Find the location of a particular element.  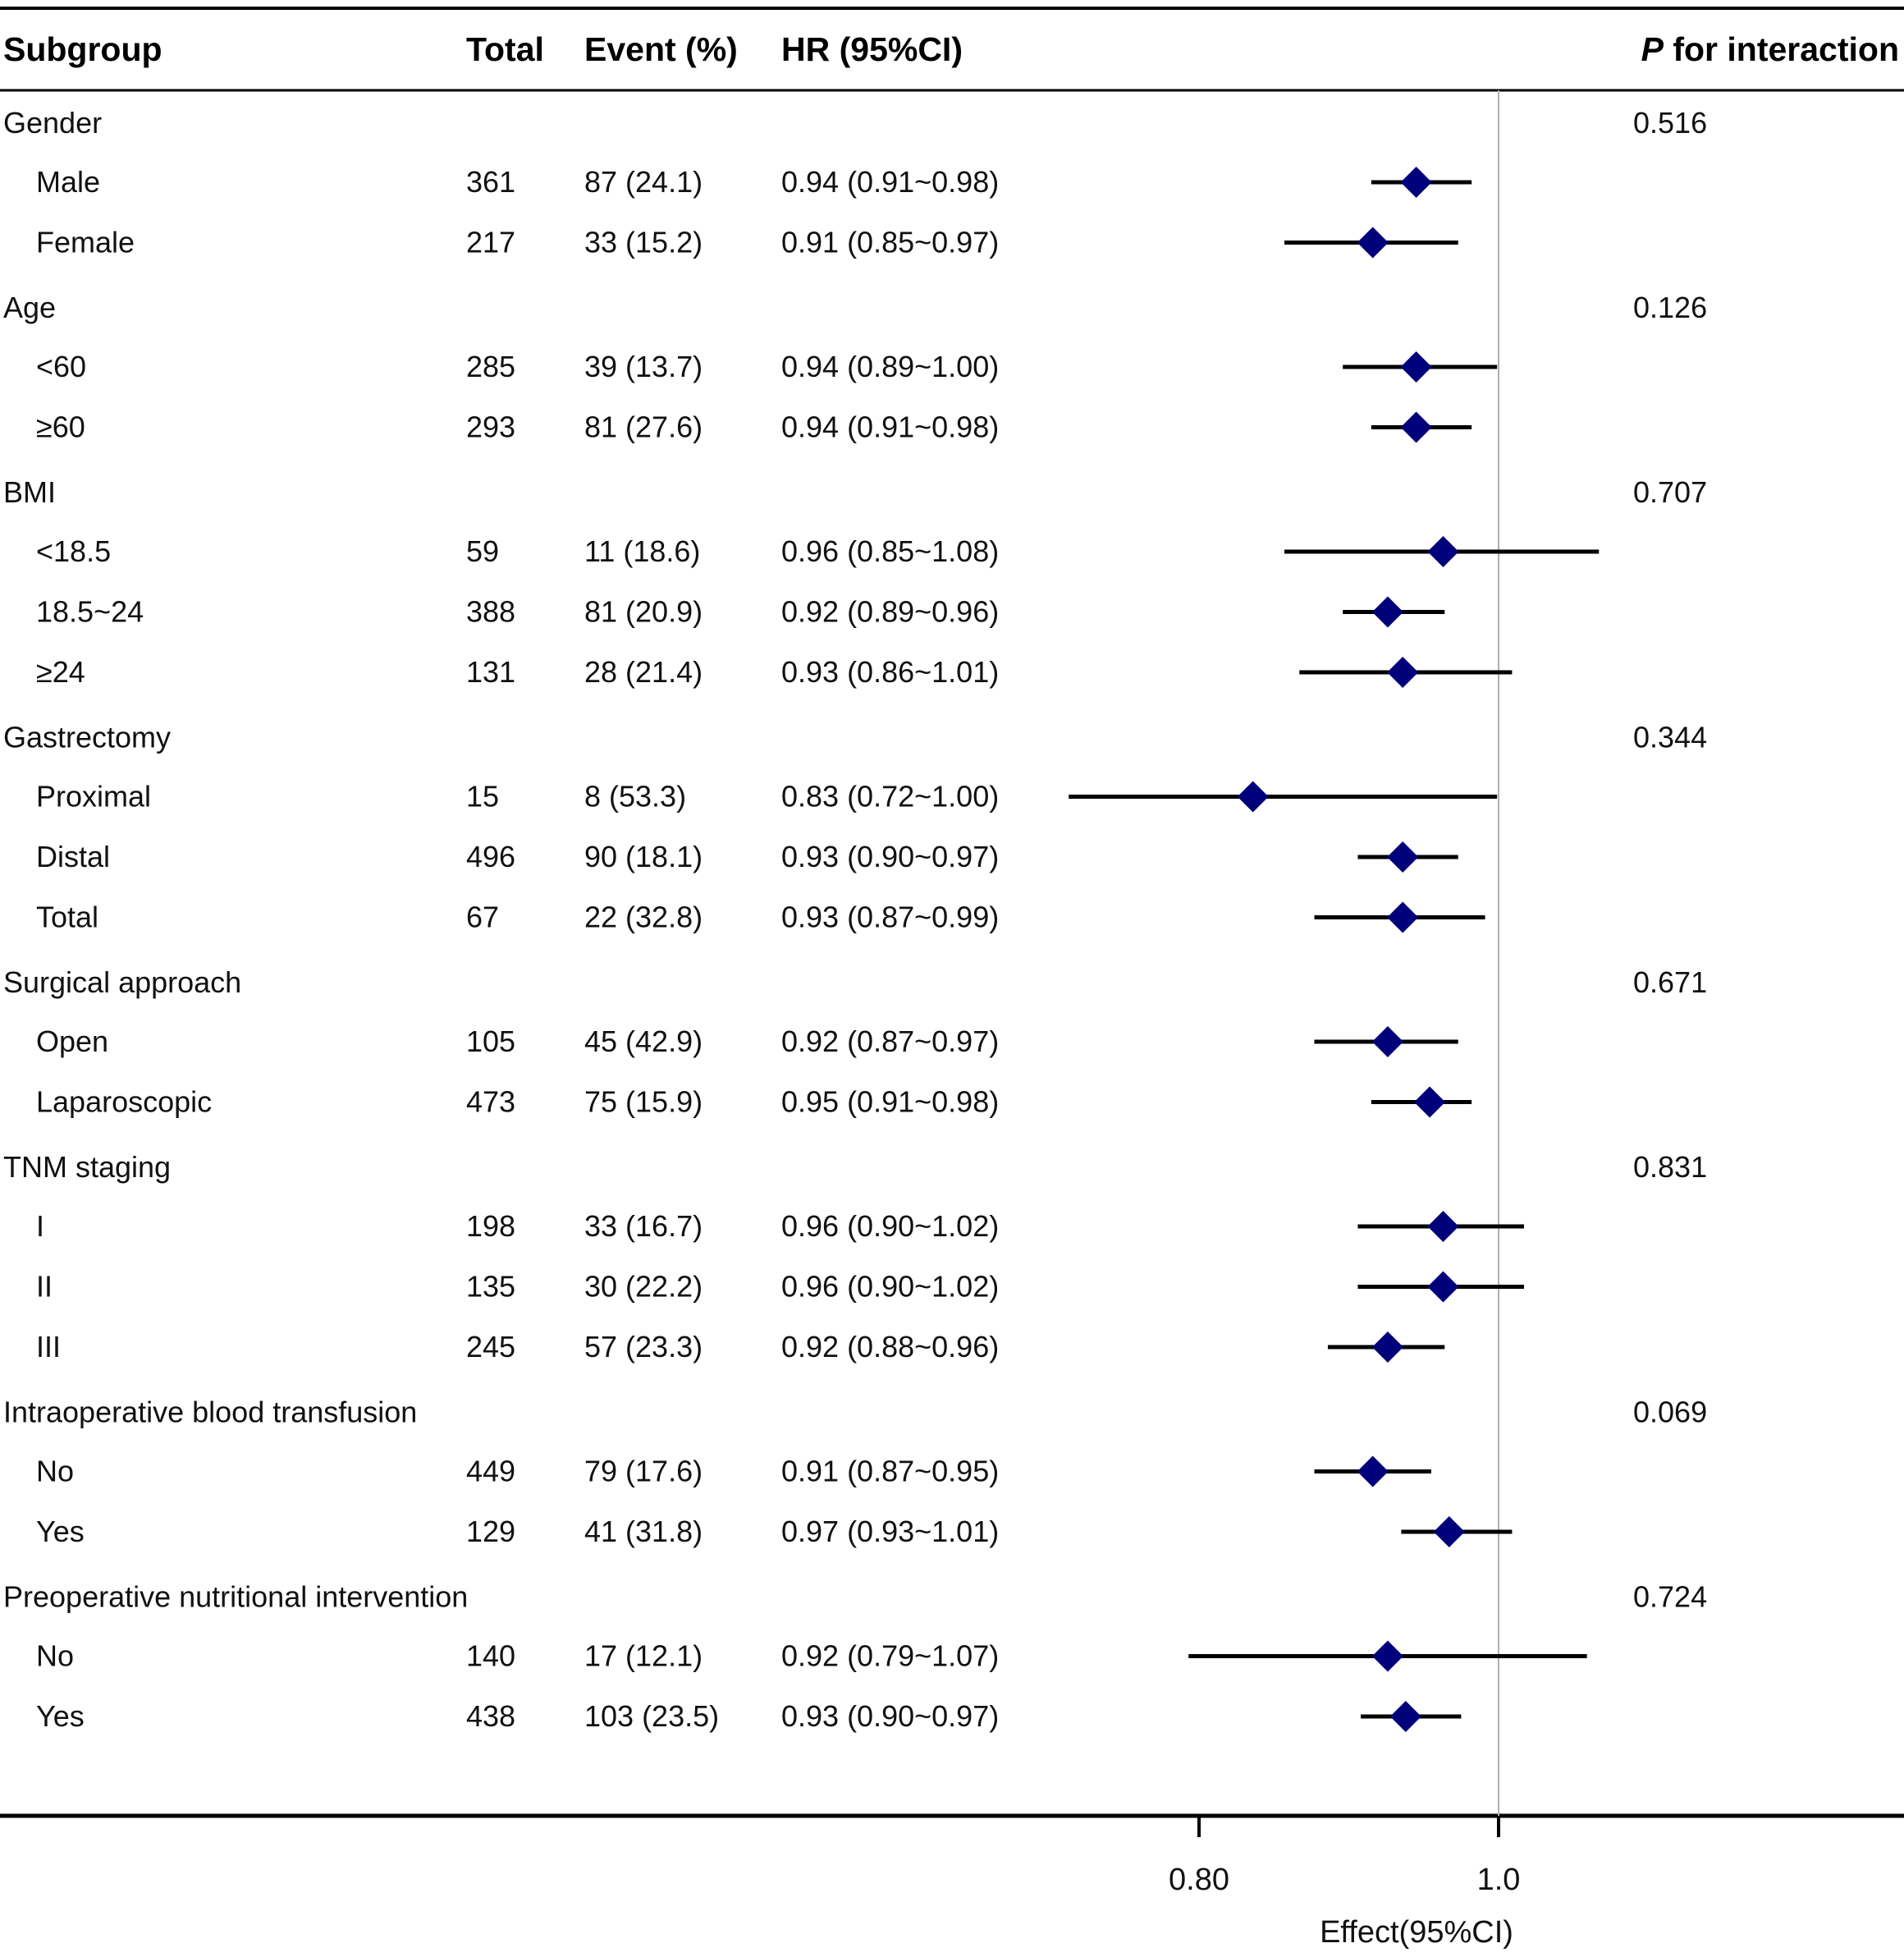

p-interaction-value: 0.516 is located at coordinates (1670, 123).